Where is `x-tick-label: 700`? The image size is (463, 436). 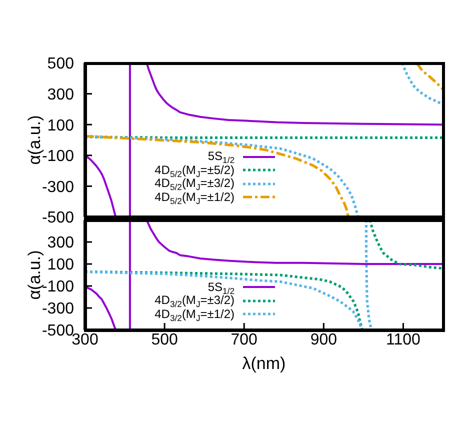
x-tick-label: 700 is located at coordinates (244, 339).